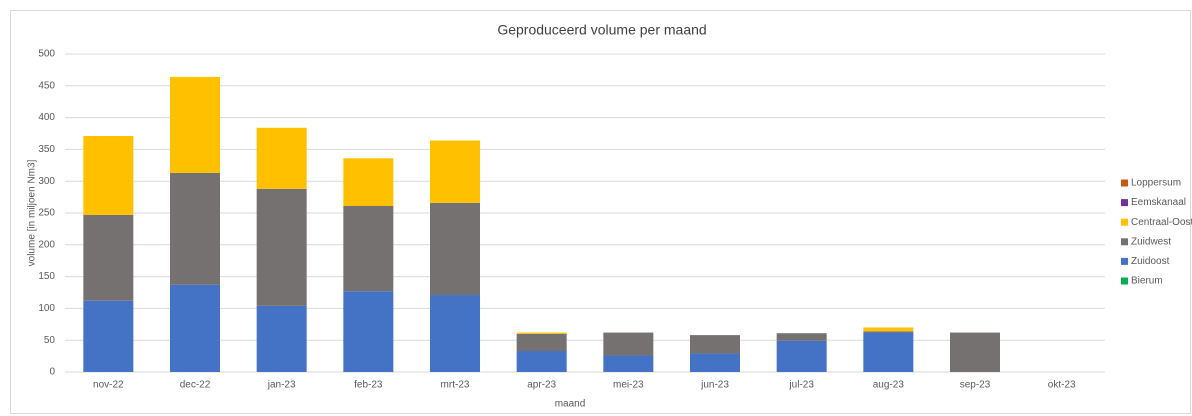 This screenshot has width=1192, height=416. I want to click on y-tick-label: 200, so click(46, 244).